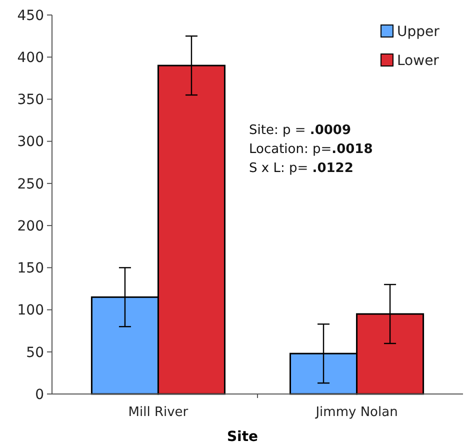  I want to click on y-tick-label: 250, so click(30, 184).